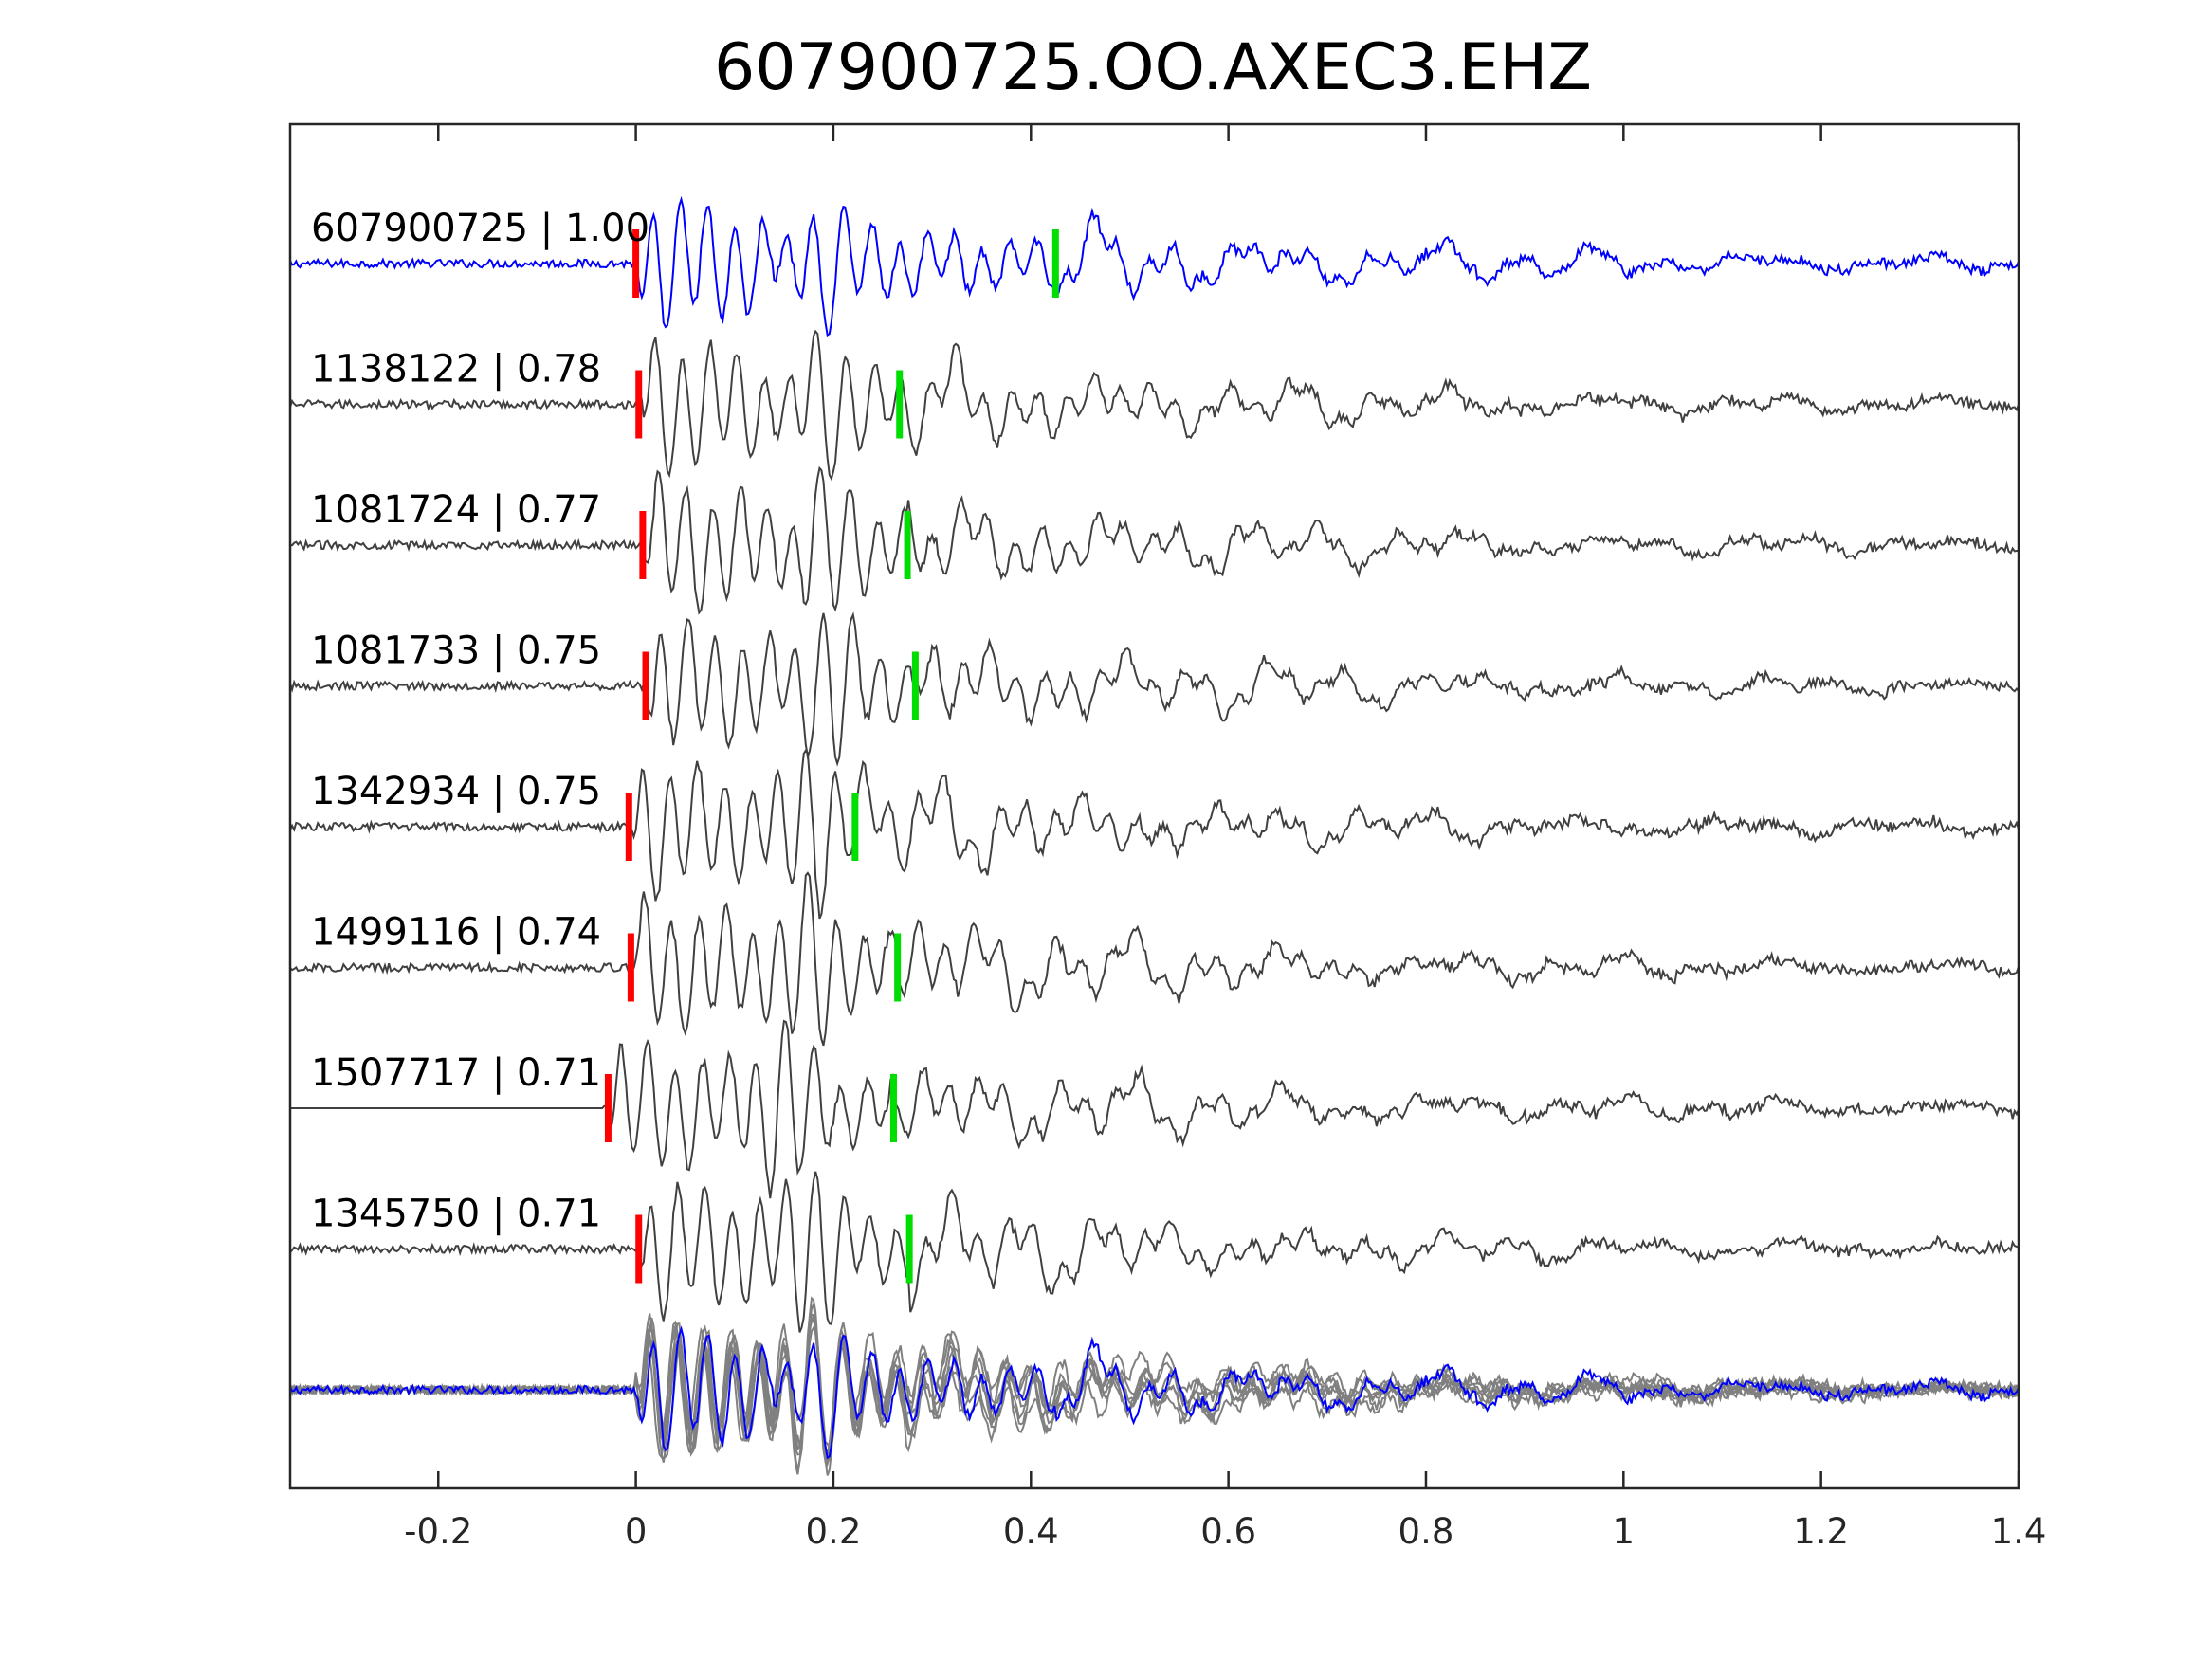 This screenshot has width=2212, height=1659. Describe the element at coordinates (1228, 1531) in the screenshot. I see `x-tick-label: 0.6` at that location.